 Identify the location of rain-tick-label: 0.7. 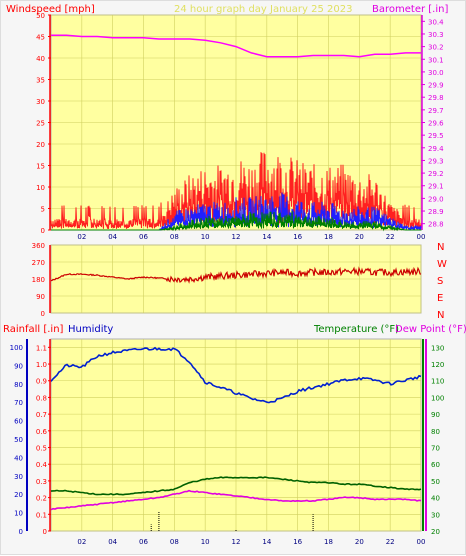
(41, 415).